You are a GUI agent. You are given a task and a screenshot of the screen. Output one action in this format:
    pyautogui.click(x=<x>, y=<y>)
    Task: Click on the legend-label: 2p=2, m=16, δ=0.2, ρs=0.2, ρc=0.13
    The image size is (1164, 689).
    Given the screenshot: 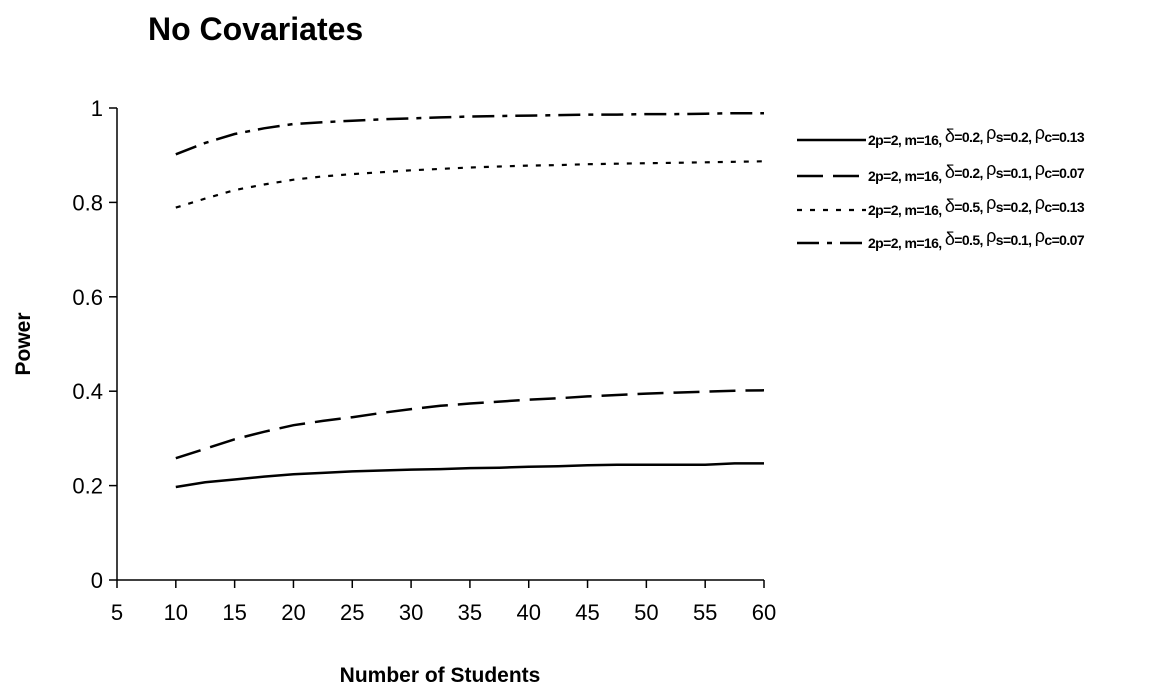 What is the action you would take?
    pyautogui.click(x=976, y=135)
    